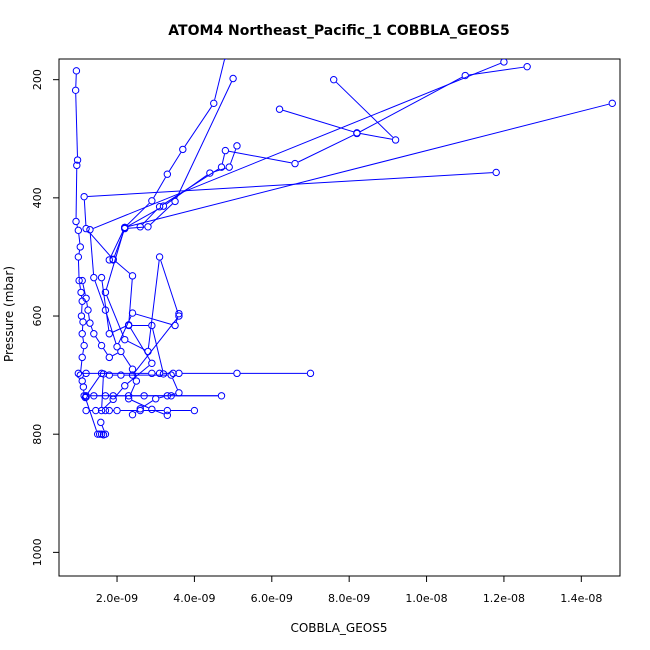 The width and height of the screenshot is (650, 650). Describe the element at coordinates (37, 79) in the screenshot. I see `y-tick-label: 200` at that location.